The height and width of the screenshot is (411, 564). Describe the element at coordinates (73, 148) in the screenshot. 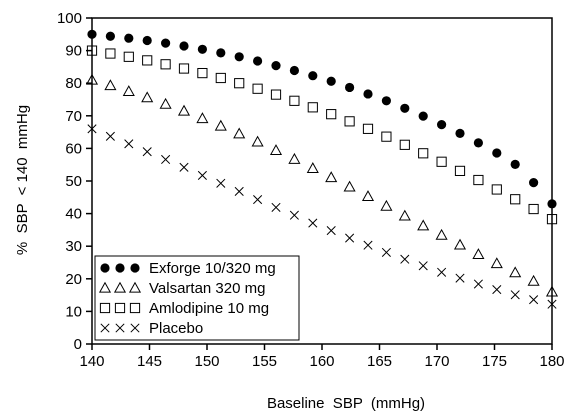

I see `y-tick-label: 60` at that location.